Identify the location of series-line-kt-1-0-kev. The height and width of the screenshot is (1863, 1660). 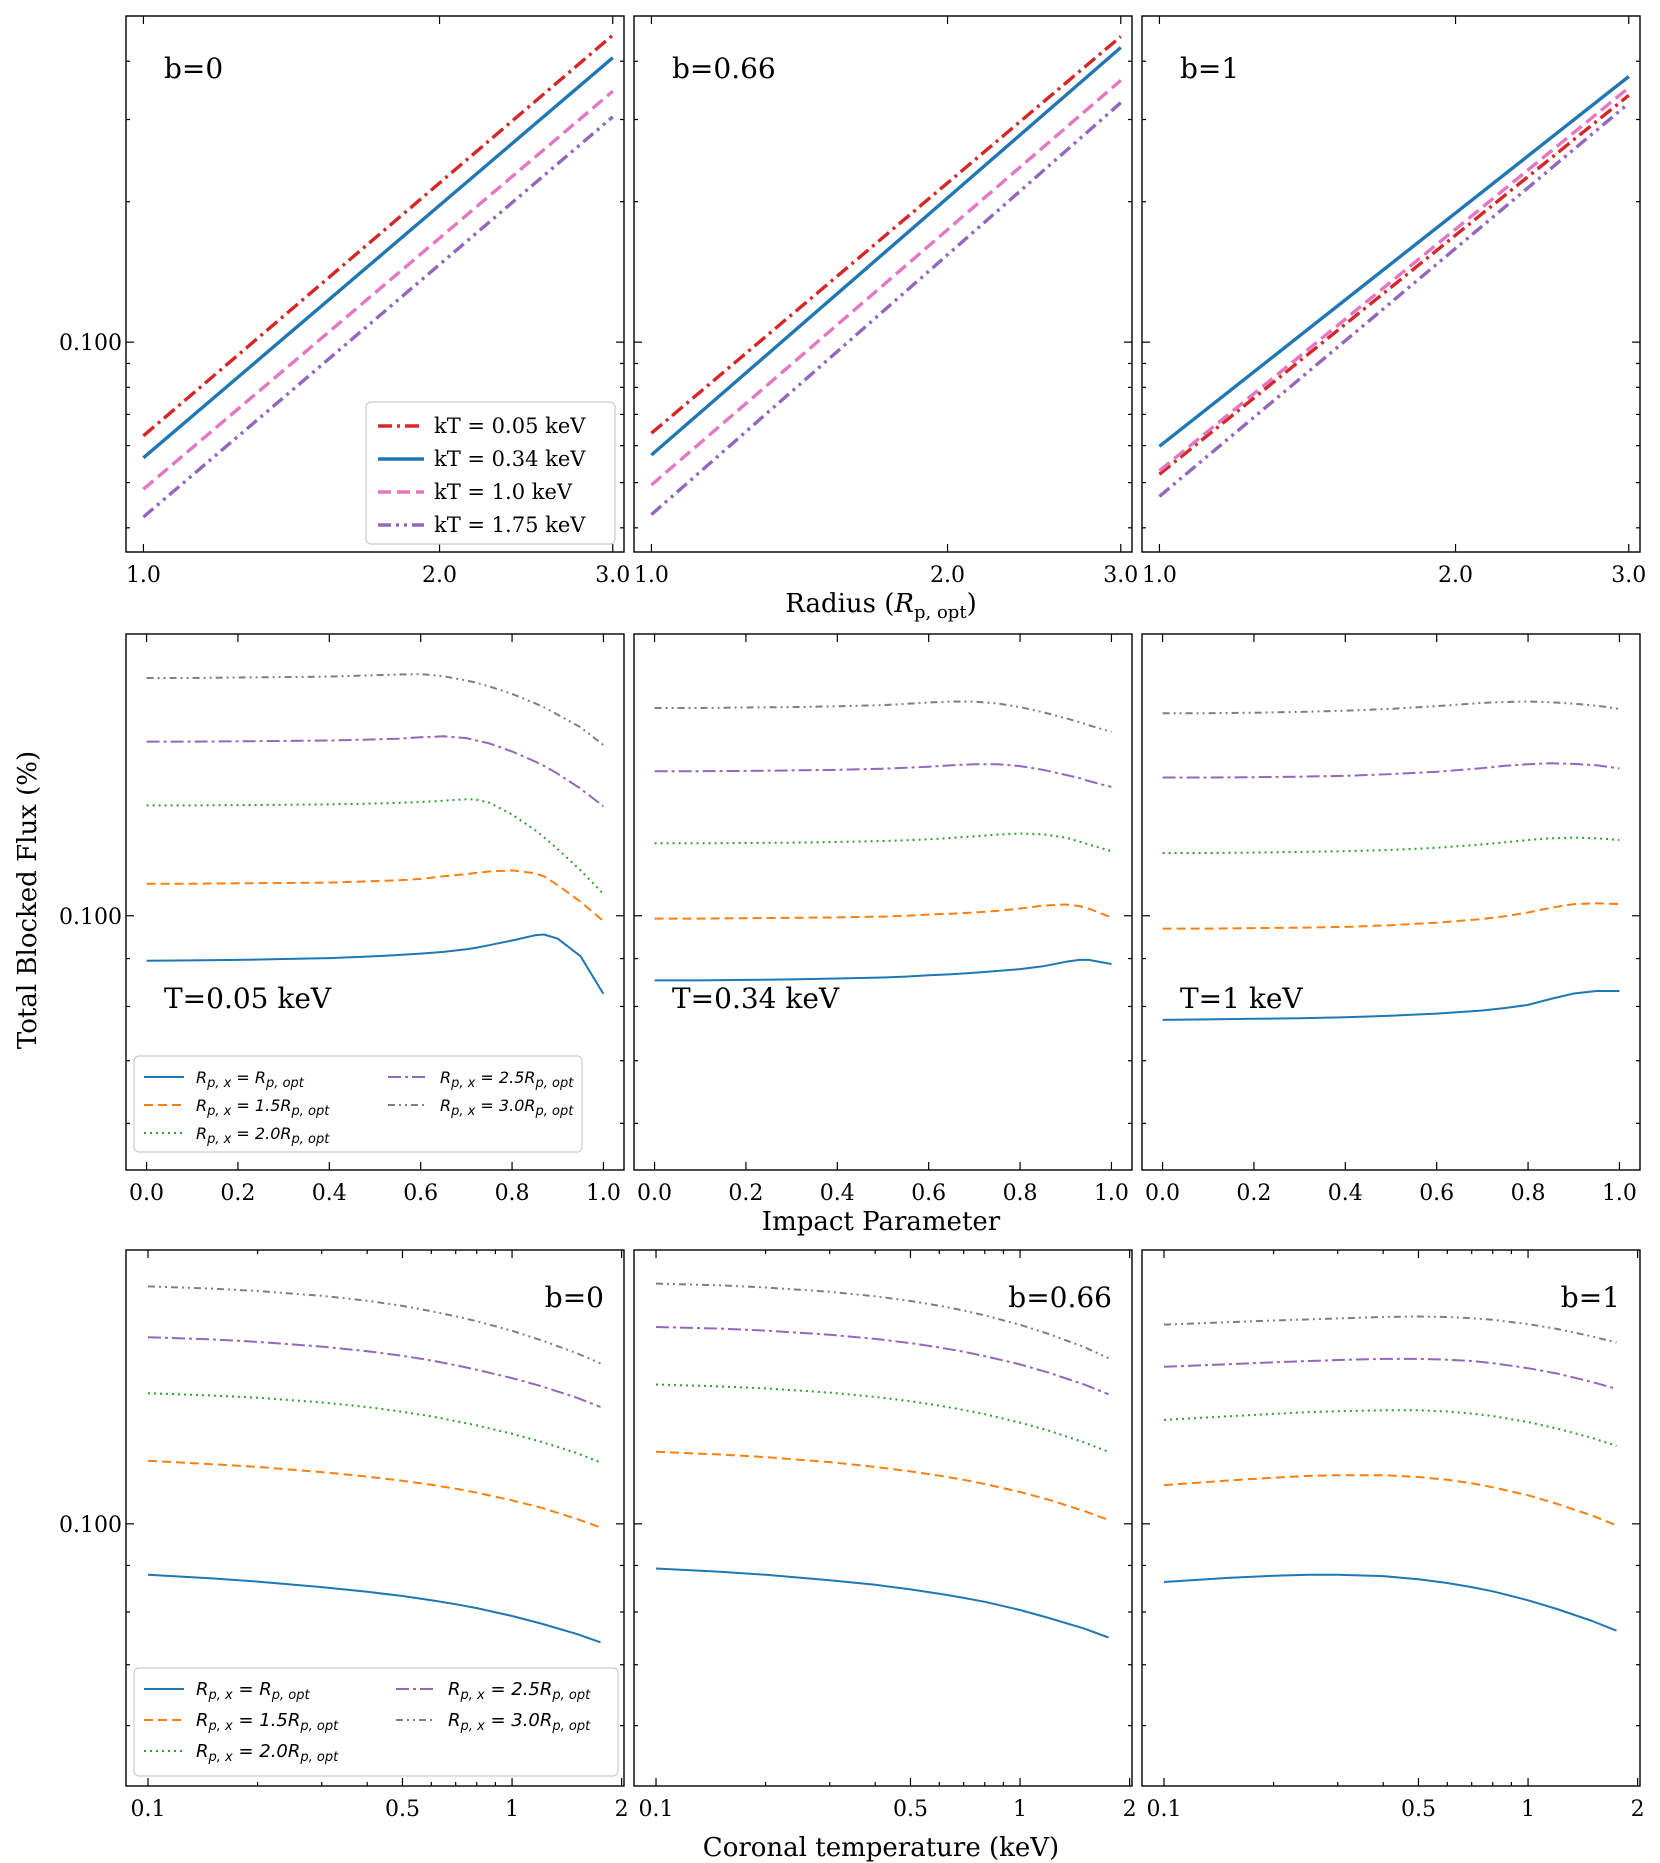
(378, 290).